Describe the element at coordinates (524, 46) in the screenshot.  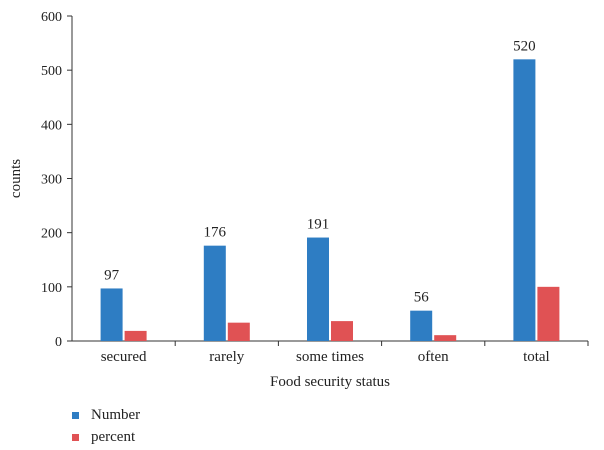
I see `data-label: 520` at that location.